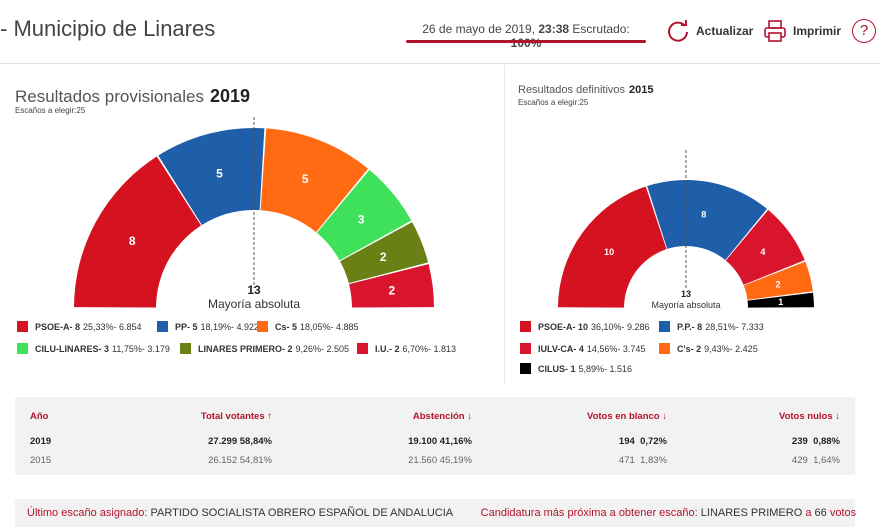 The width and height of the screenshot is (881, 530). I want to click on election-date: 26 de mayo de 2019,, so click(478, 29).